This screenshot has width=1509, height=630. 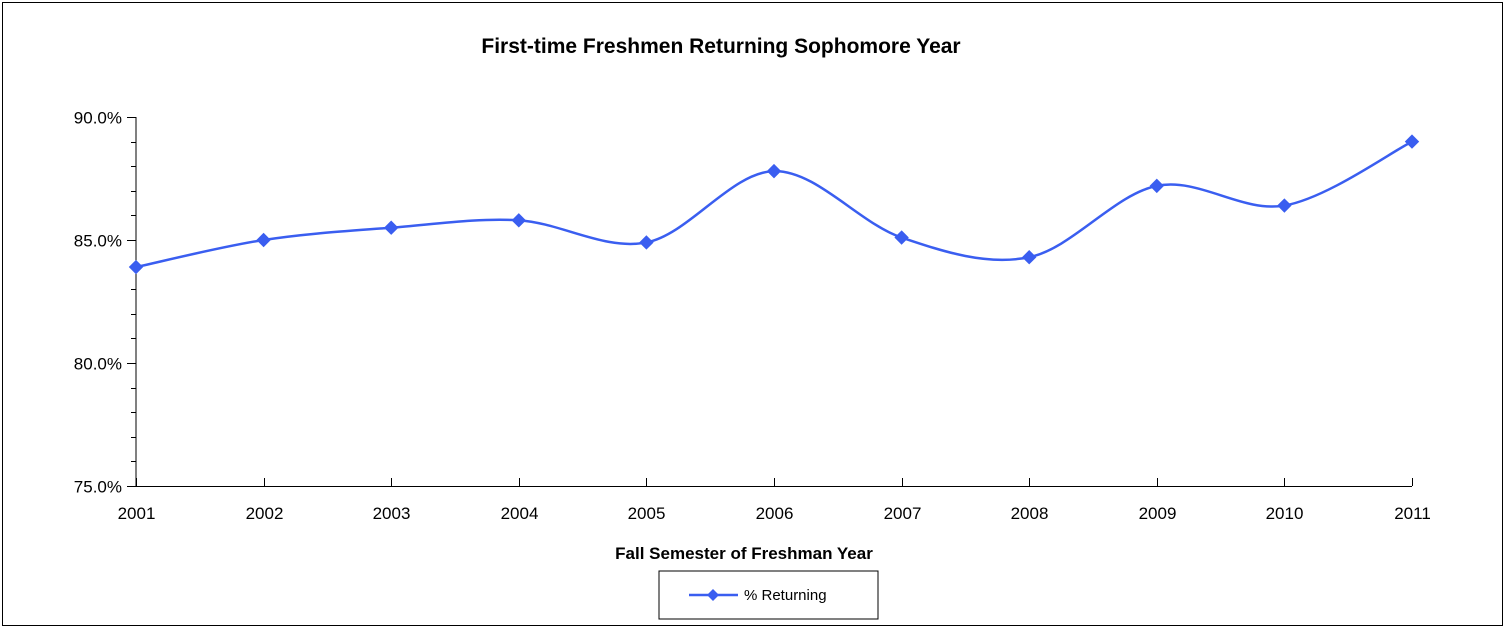 I want to click on x-tick-label: 2003, so click(x=392, y=513).